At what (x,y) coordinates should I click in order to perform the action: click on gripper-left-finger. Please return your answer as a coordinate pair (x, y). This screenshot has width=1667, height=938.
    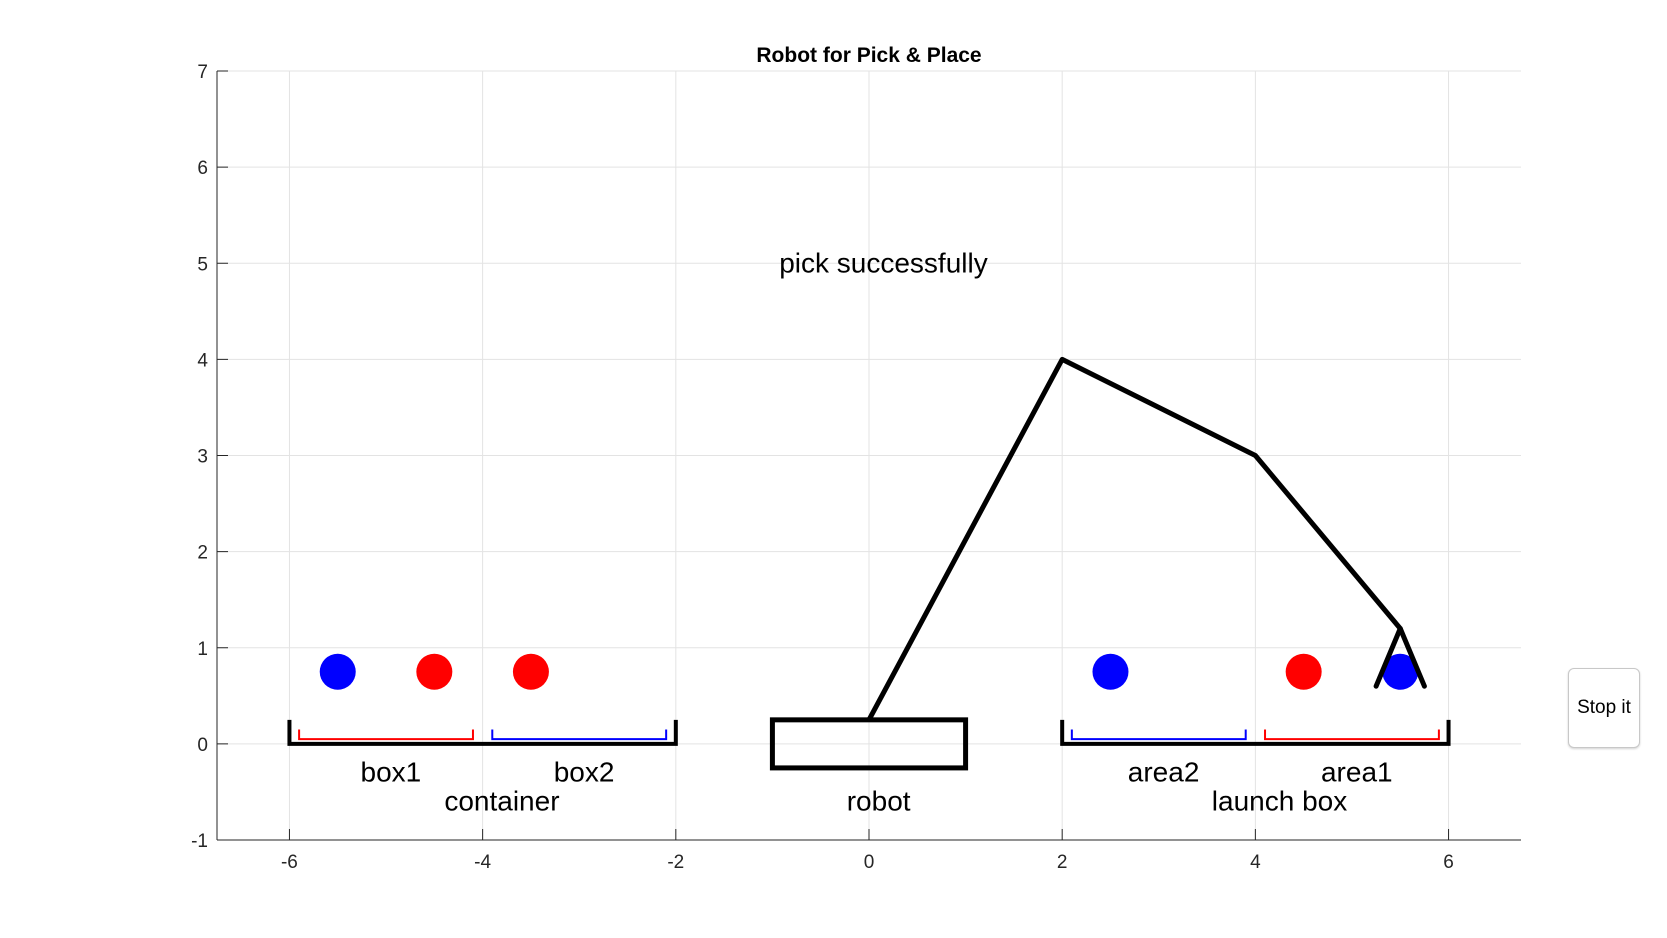
    Looking at the image, I should click on (1388, 657).